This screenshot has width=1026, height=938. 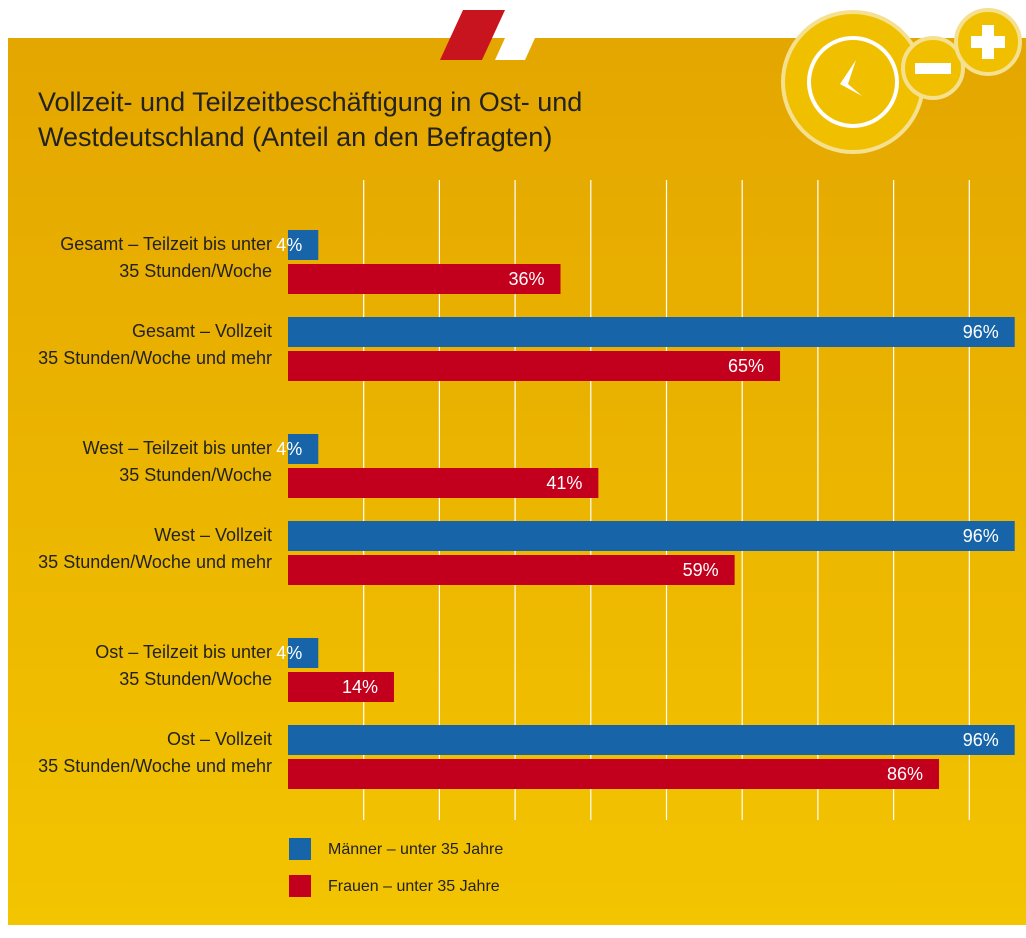 I want to click on category-label: Ost – Teilzeit bis unter, so click(x=183, y=652).